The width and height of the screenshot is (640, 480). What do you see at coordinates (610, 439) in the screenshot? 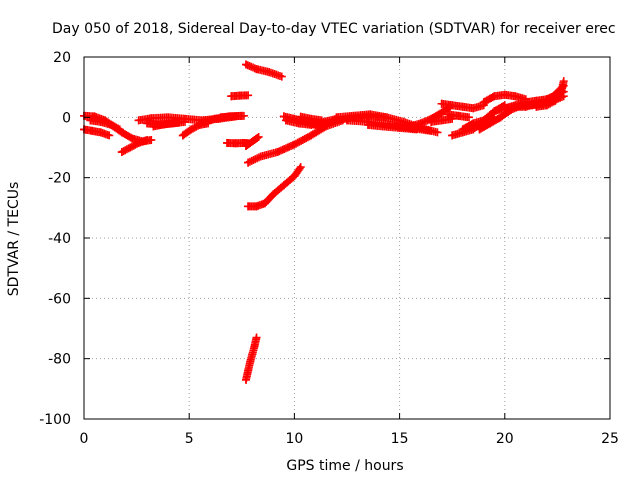
I see `x-tick-label: 25` at bounding box center [610, 439].